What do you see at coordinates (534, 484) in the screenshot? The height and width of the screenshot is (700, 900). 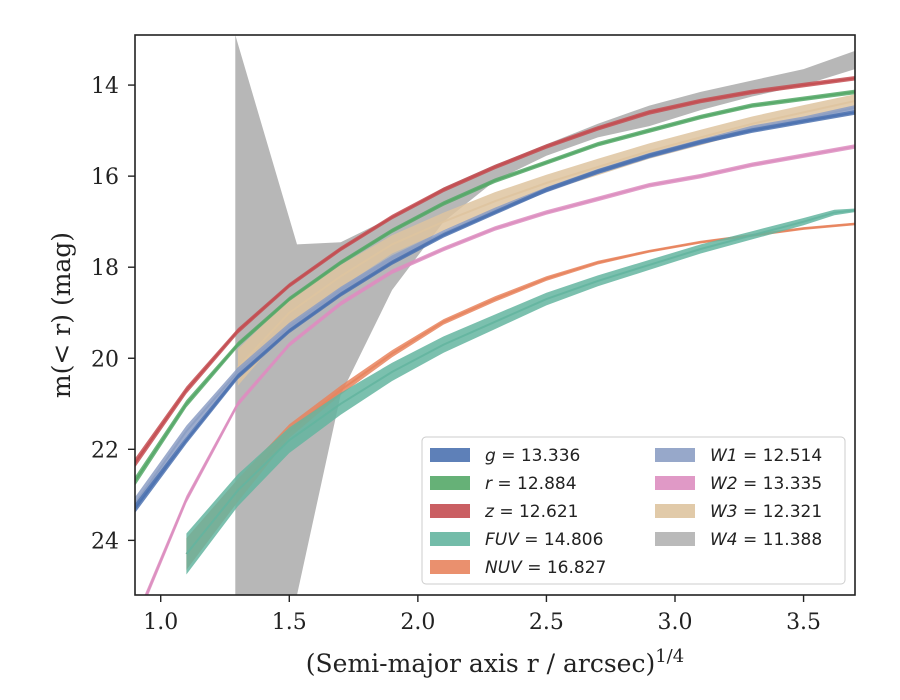 I see `legend-value: = 12.884` at bounding box center [534, 484].